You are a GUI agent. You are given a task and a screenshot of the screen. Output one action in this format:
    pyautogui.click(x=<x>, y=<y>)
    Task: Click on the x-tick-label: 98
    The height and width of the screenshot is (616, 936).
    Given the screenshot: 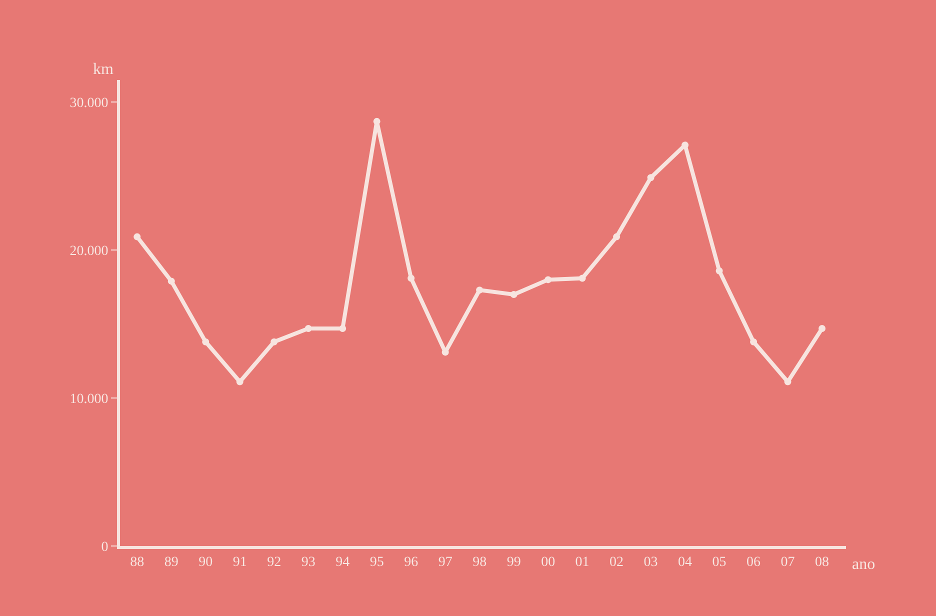 What is the action you would take?
    pyautogui.click(x=479, y=562)
    